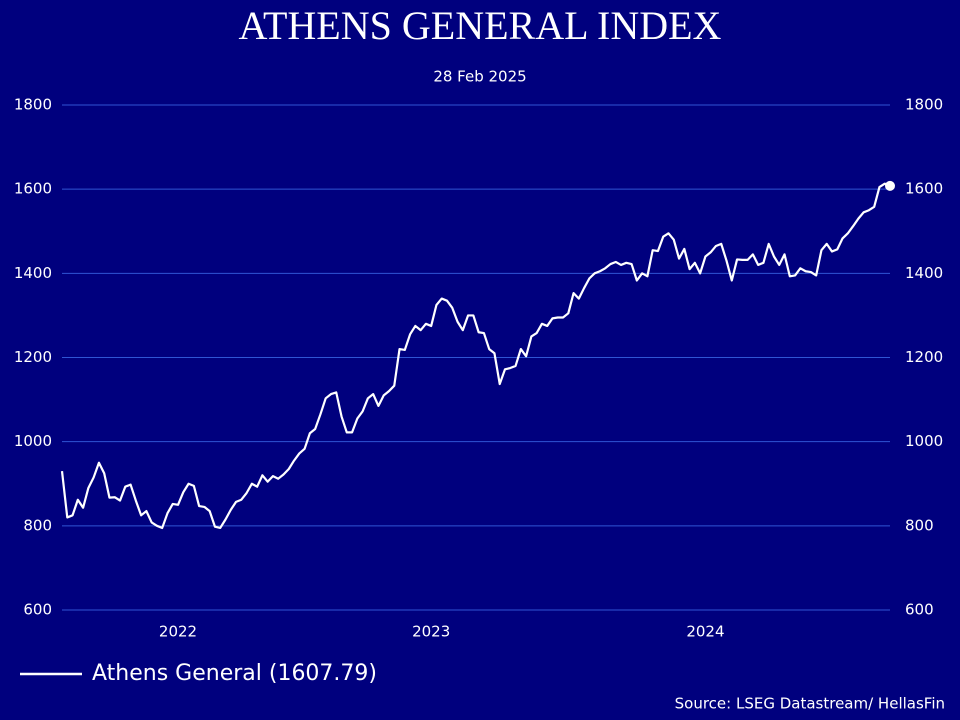 This screenshot has height=720, width=960. What do you see at coordinates (919, 525) in the screenshot?
I see `y2-tick-label: 800` at bounding box center [919, 525].